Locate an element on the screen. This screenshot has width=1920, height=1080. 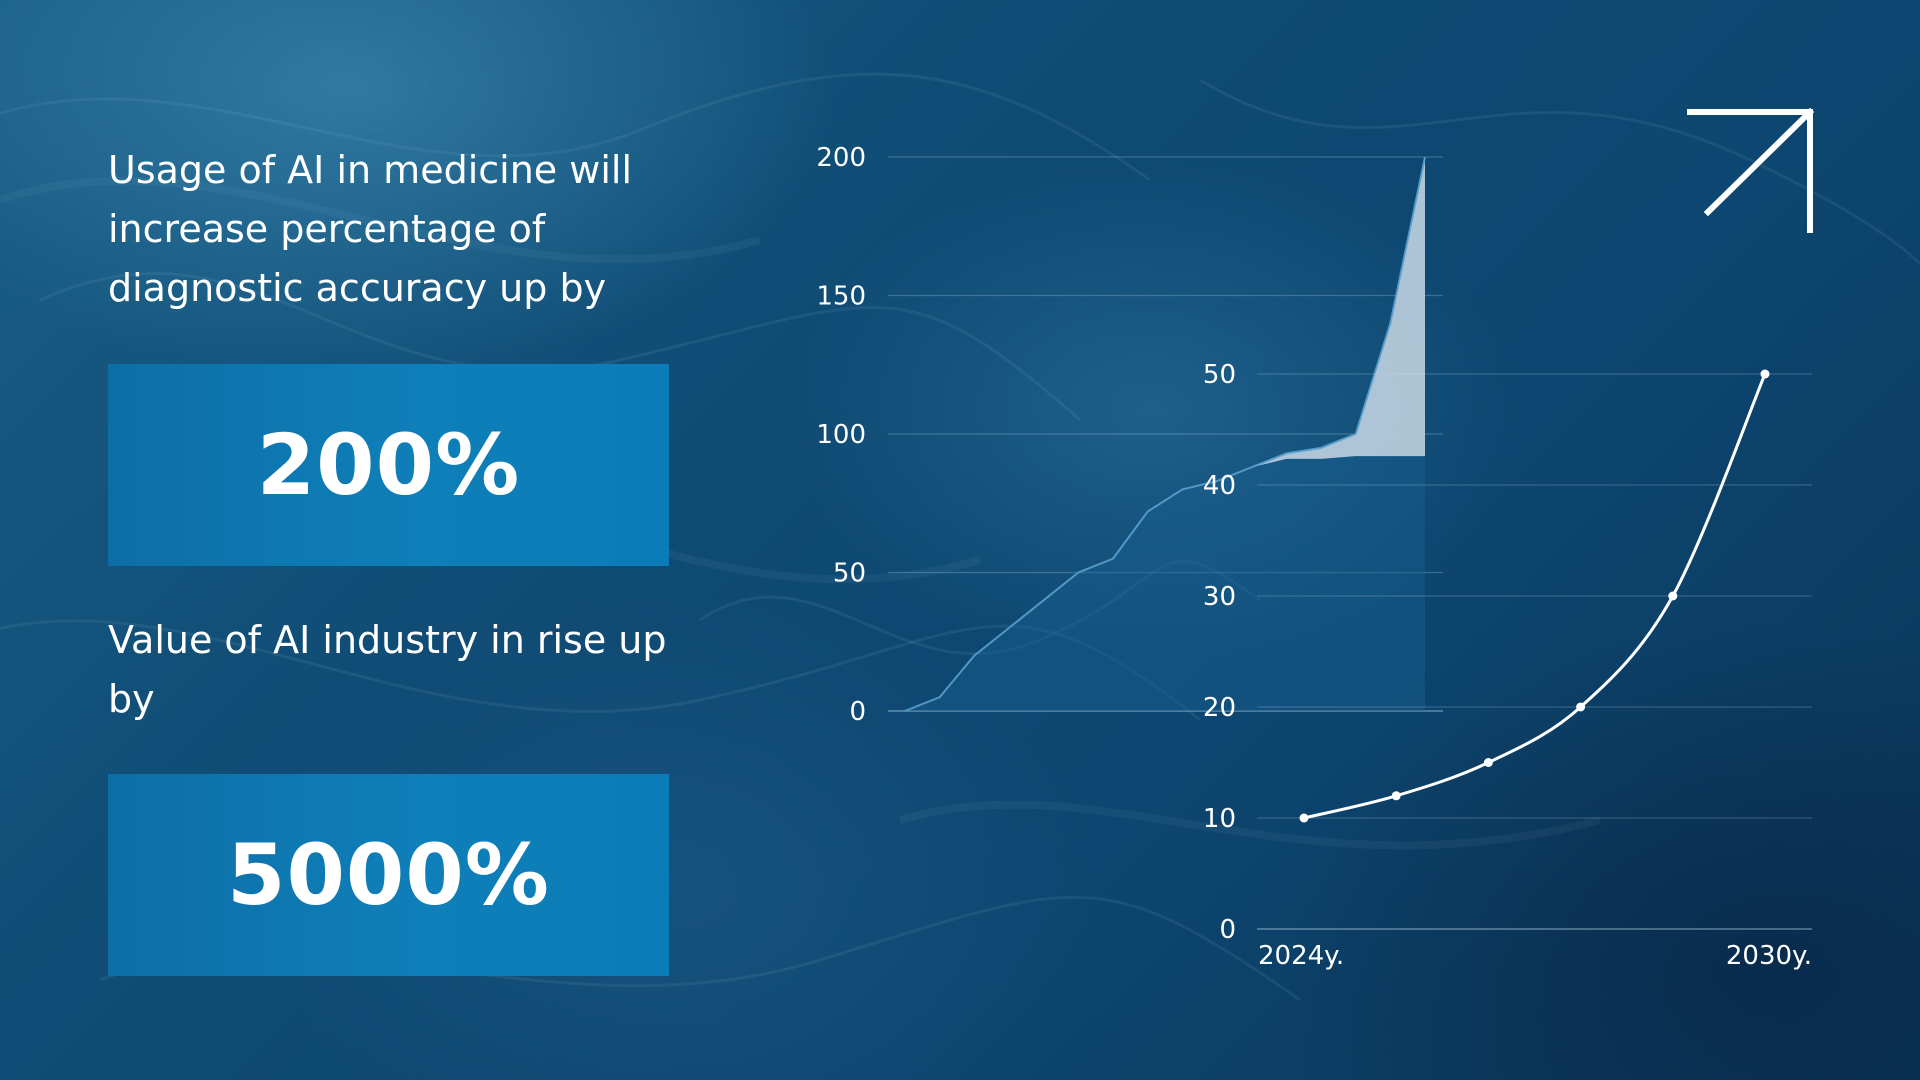
stat-value-accuracy: 200% is located at coordinates (388, 465).